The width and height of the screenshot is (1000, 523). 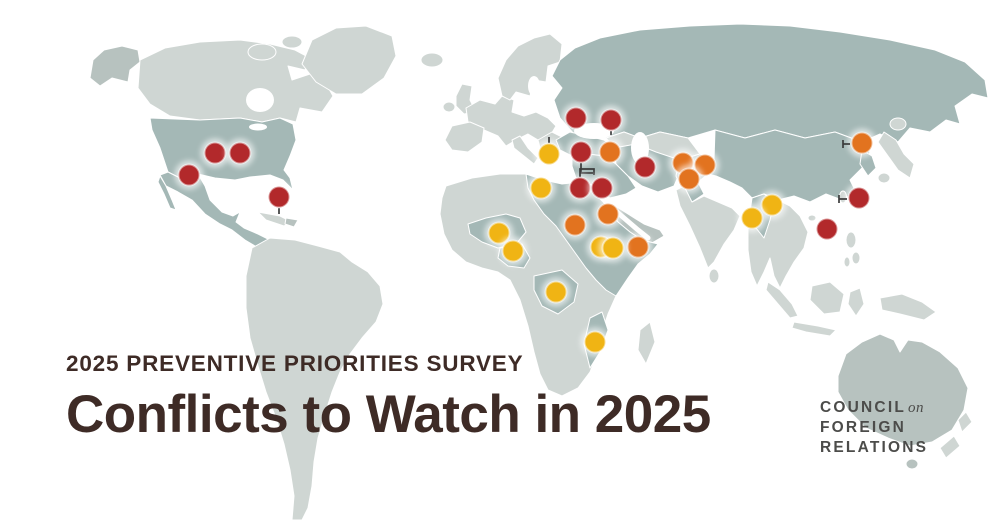 I want to click on marker-dot-korean-peninsula, so click(x=862, y=143).